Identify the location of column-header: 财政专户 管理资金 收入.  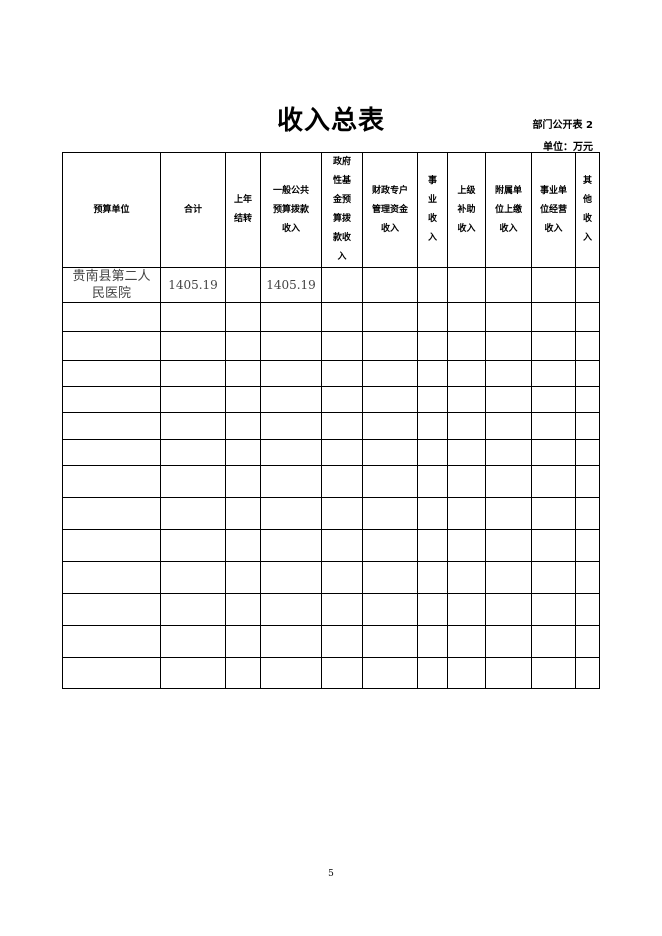
(390, 210).